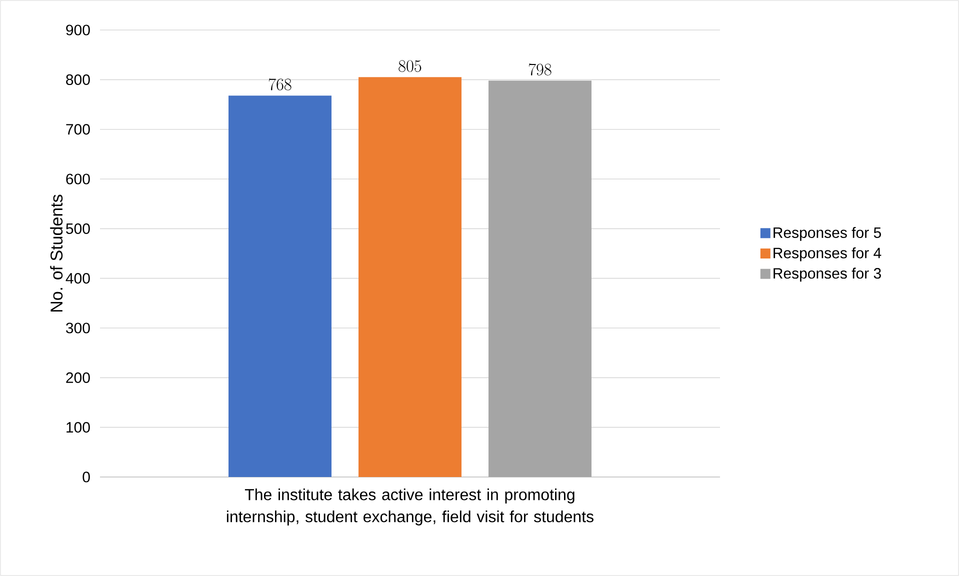 The width and height of the screenshot is (959, 576). What do you see at coordinates (280, 84) in the screenshot?
I see `data-label: 768` at bounding box center [280, 84].